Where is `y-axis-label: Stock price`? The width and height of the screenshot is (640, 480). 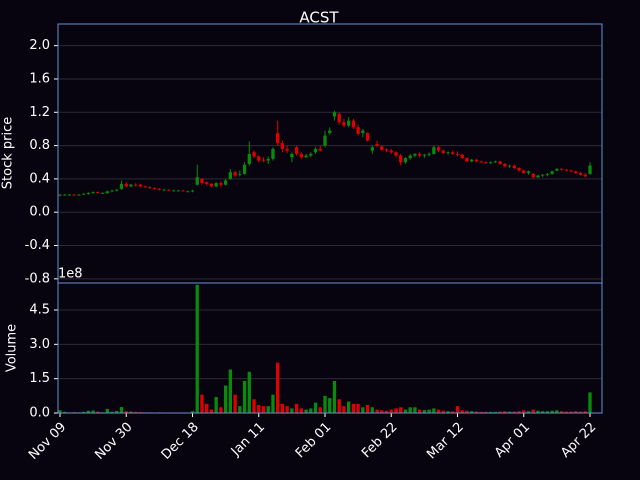 y-axis-label: Stock price is located at coordinates (8, 153).